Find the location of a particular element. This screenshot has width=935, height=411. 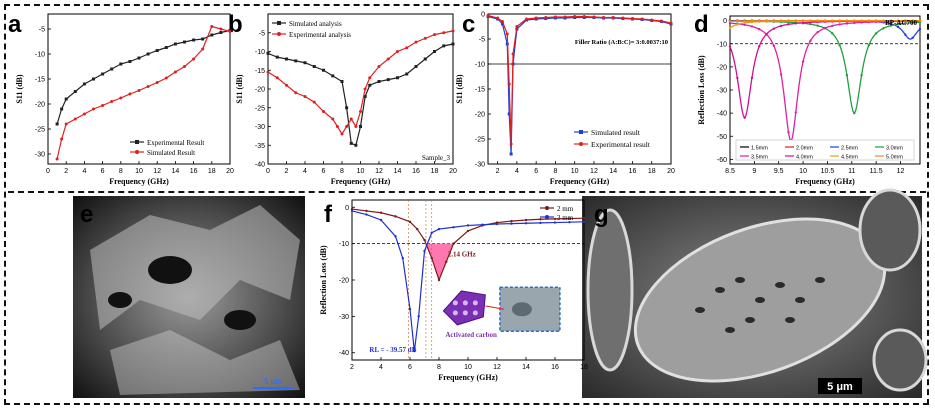

legend-label: 3.5mm is located at coordinates (759, 158).